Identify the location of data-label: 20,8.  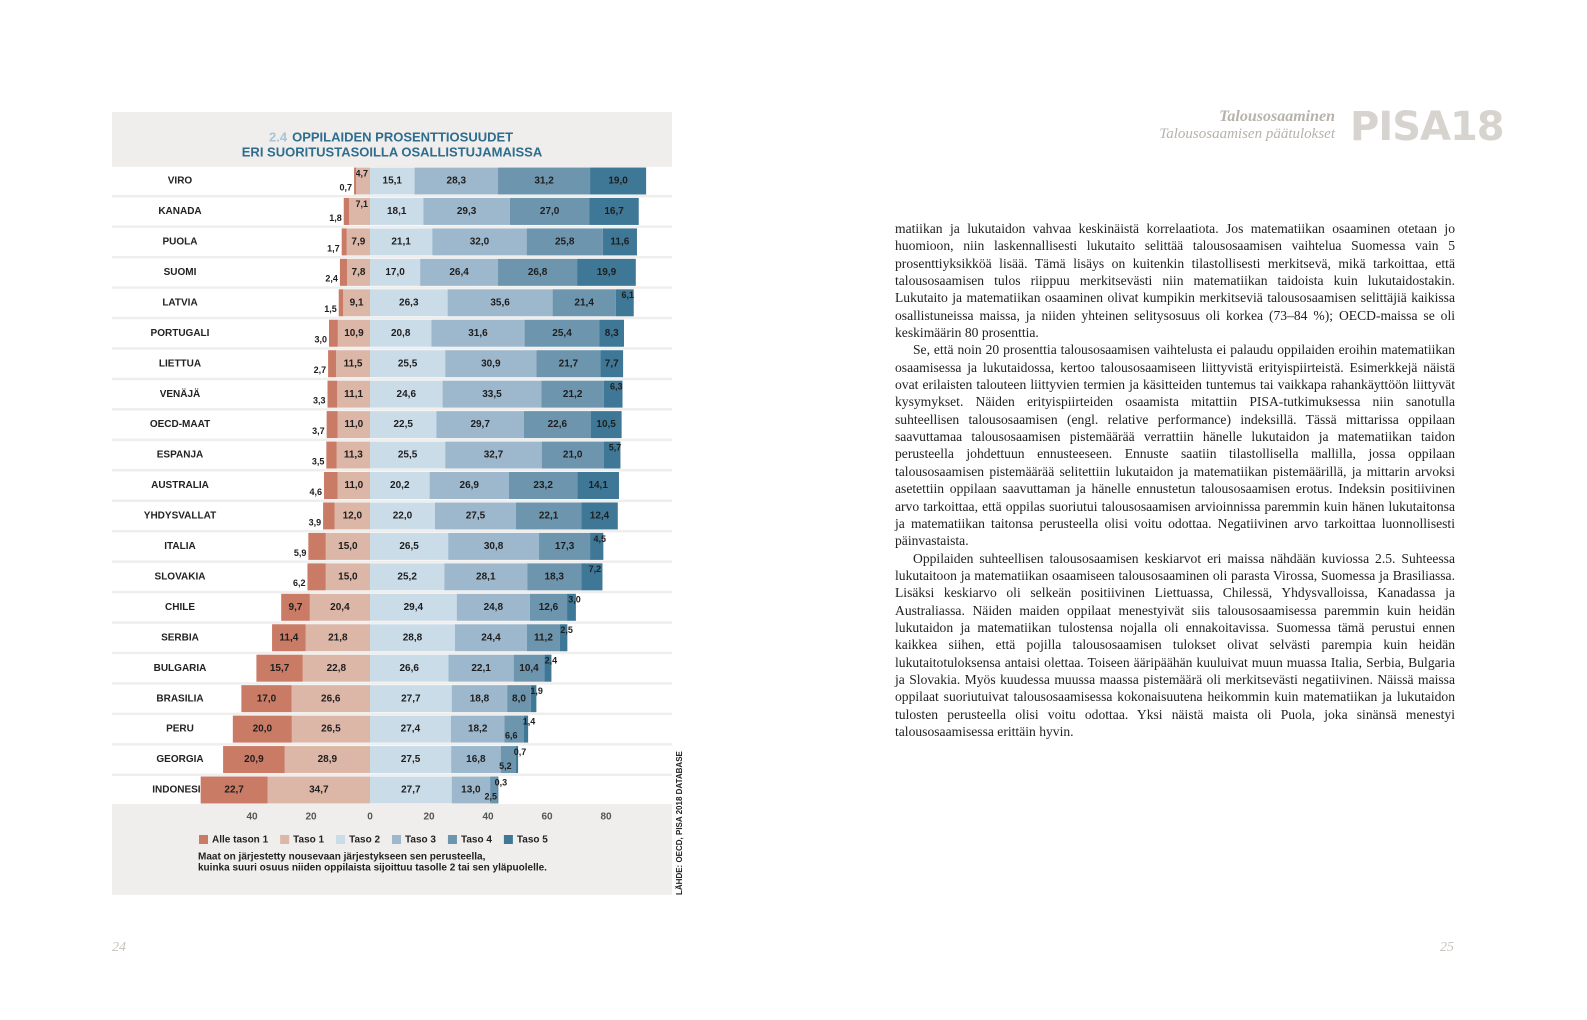
(401, 333).